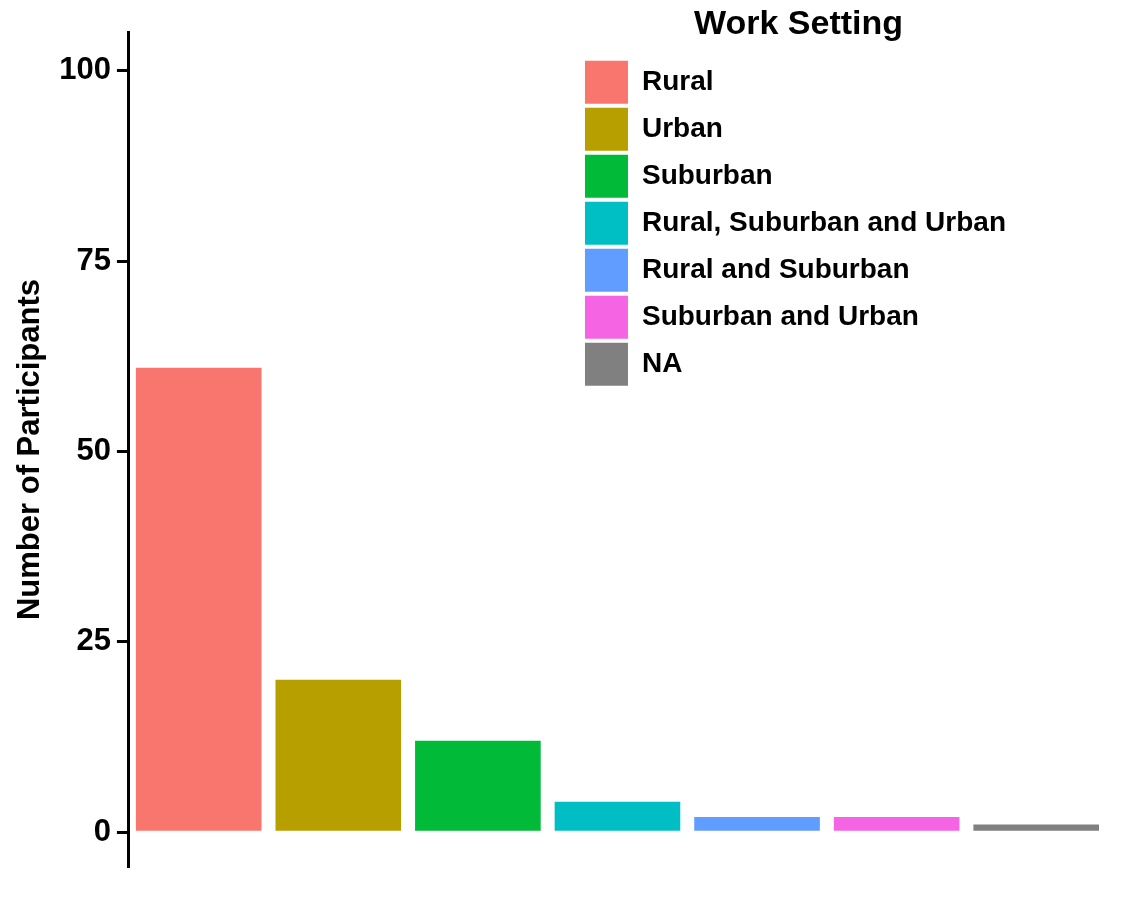 Image resolution: width=1122 pixels, height=899 pixels. I want to click on y-tick-label: 100, so click(85, 69).